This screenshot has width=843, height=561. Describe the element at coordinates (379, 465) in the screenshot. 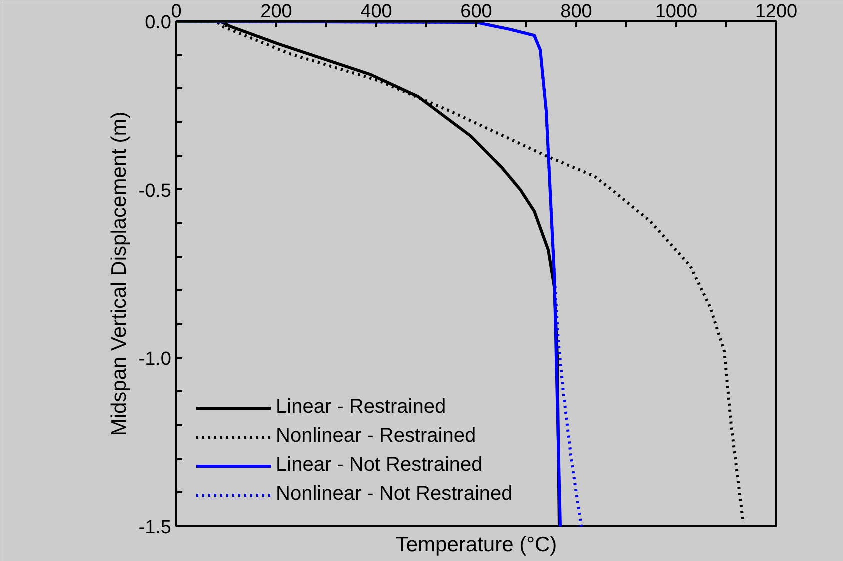

I see `legend-label: Linear - Not Restrained` at that location.